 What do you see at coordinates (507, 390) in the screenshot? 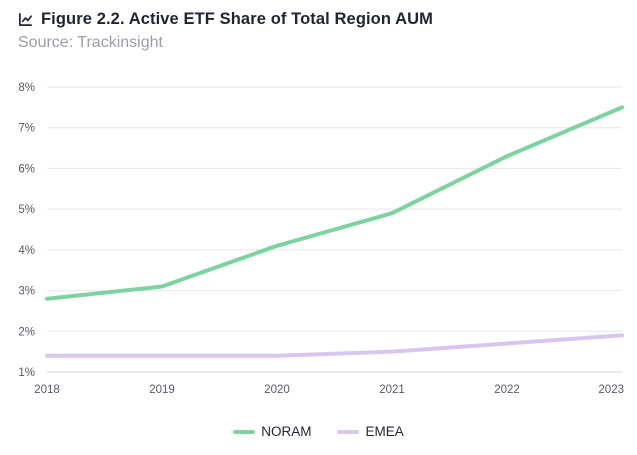
I see `x-tick-label: 2022` at bounding box center [507, 390].